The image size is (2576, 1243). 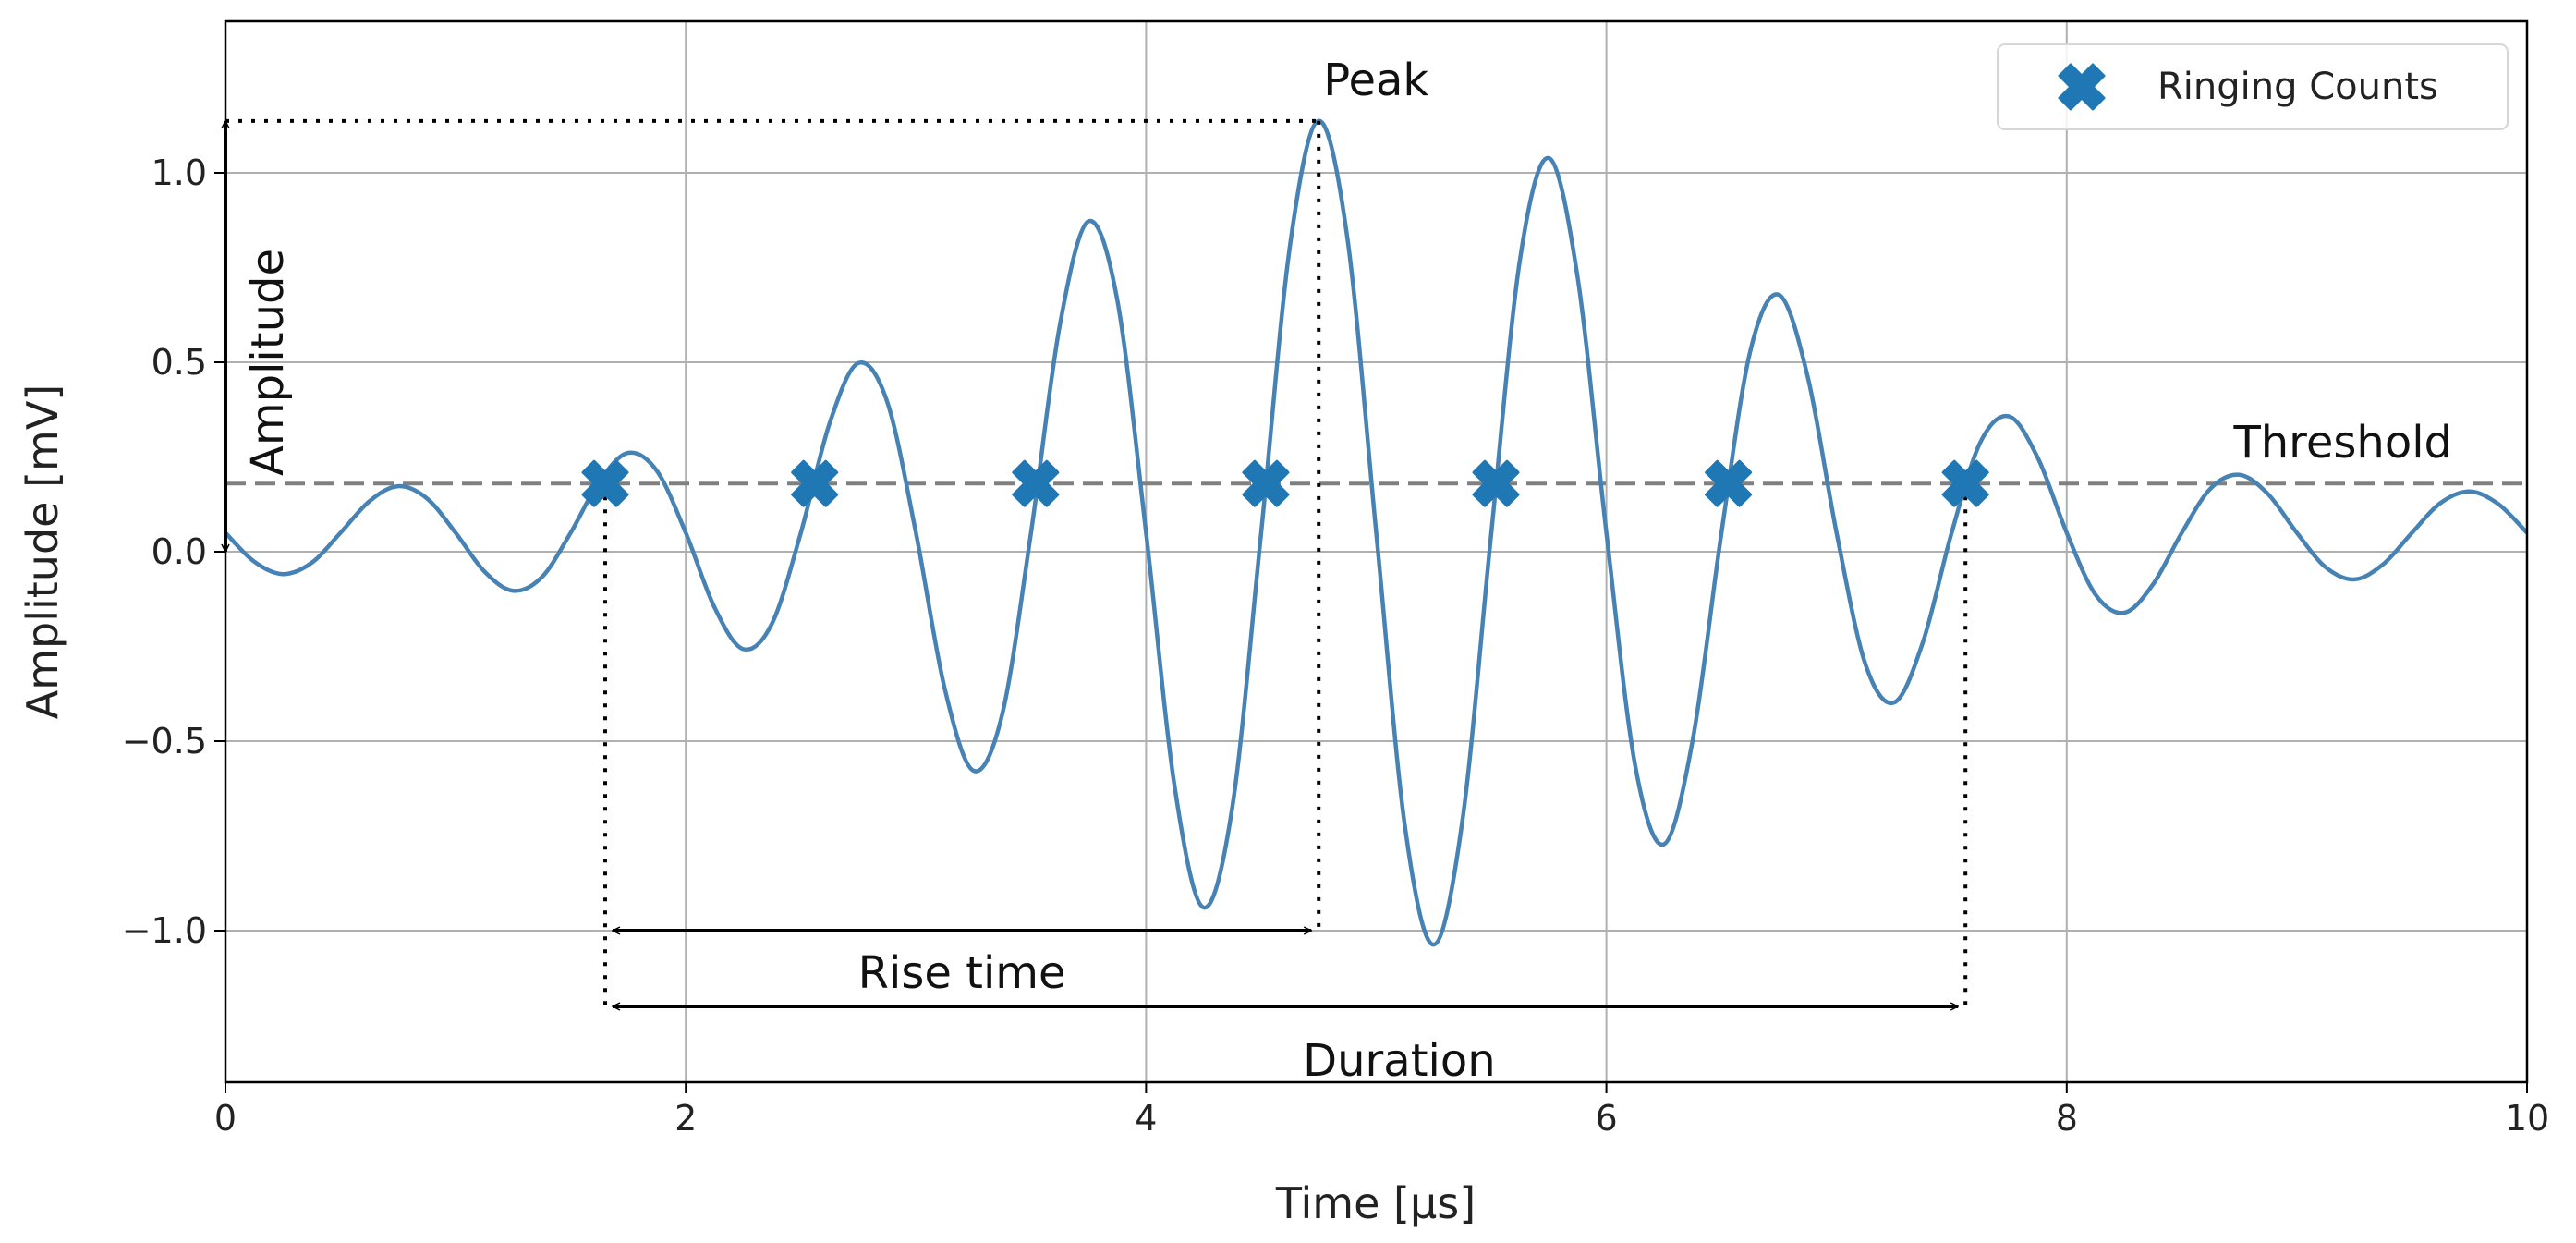 I want to click on rise-time-label: Rise time, so click(x=962, y=973).